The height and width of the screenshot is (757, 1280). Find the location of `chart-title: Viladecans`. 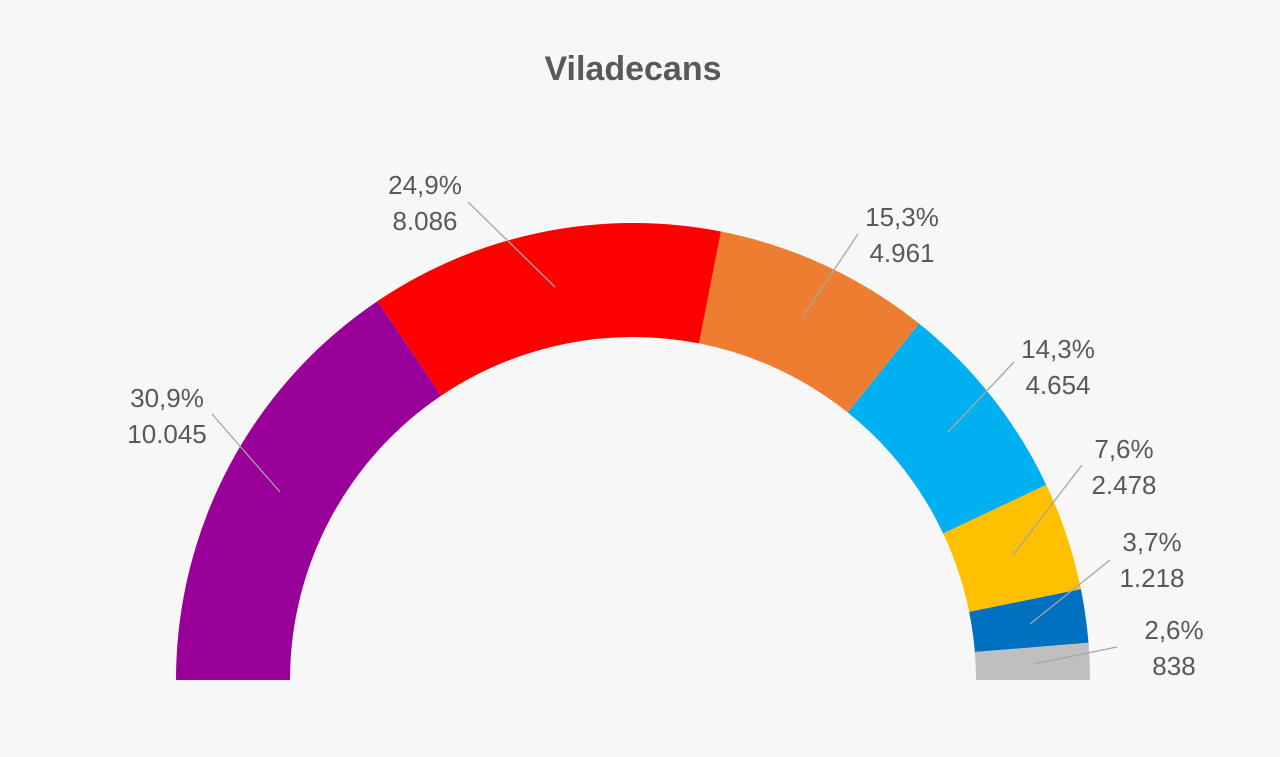

chart-title: Viladecans is located at coordinates (633, 69).